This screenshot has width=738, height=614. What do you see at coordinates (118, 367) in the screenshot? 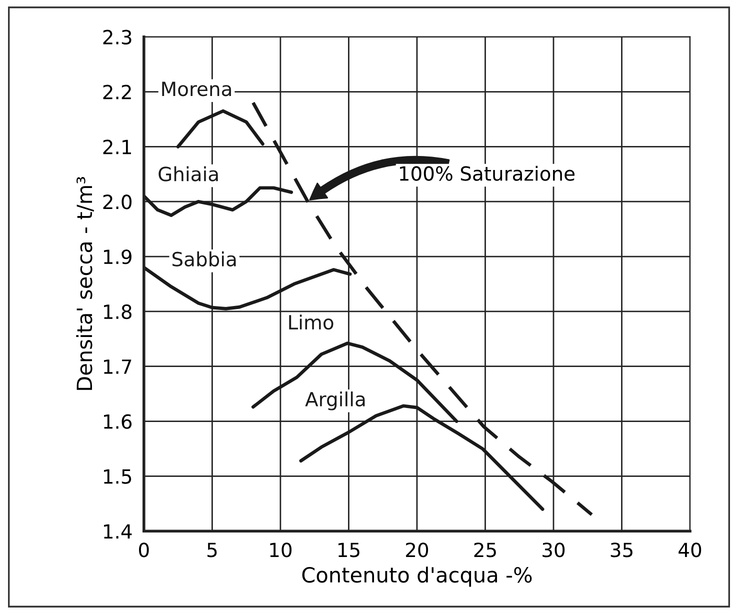
I see `y-tick-label: 1.7` at bounding box center [118, 367].